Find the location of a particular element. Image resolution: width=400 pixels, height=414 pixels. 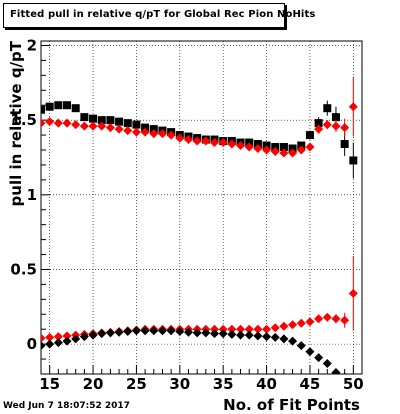

y-axis-label: pull in relative q/pT is located at coordinates (16, 123).